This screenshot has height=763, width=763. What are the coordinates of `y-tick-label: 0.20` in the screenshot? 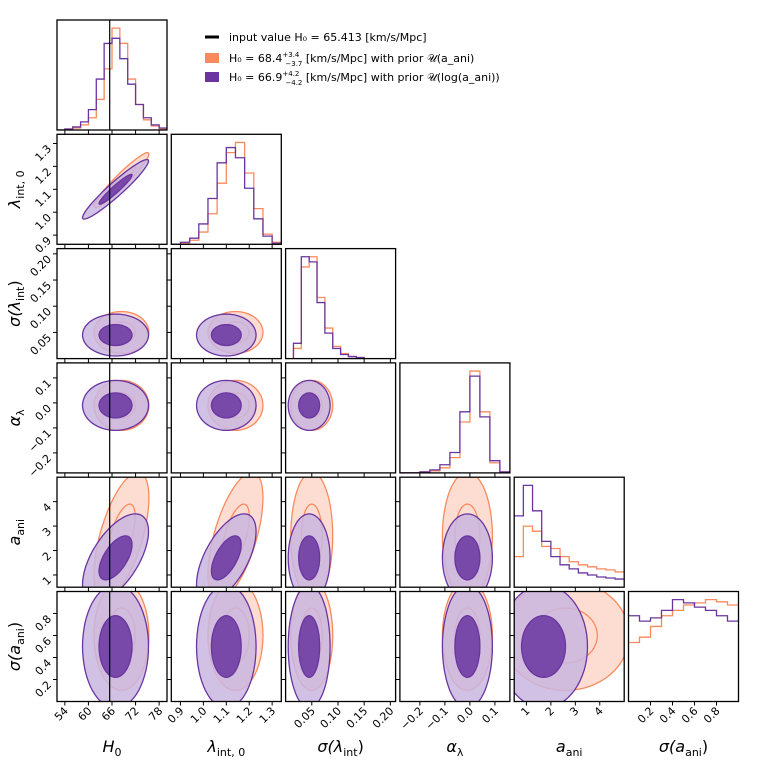 It's located at (41, 266).